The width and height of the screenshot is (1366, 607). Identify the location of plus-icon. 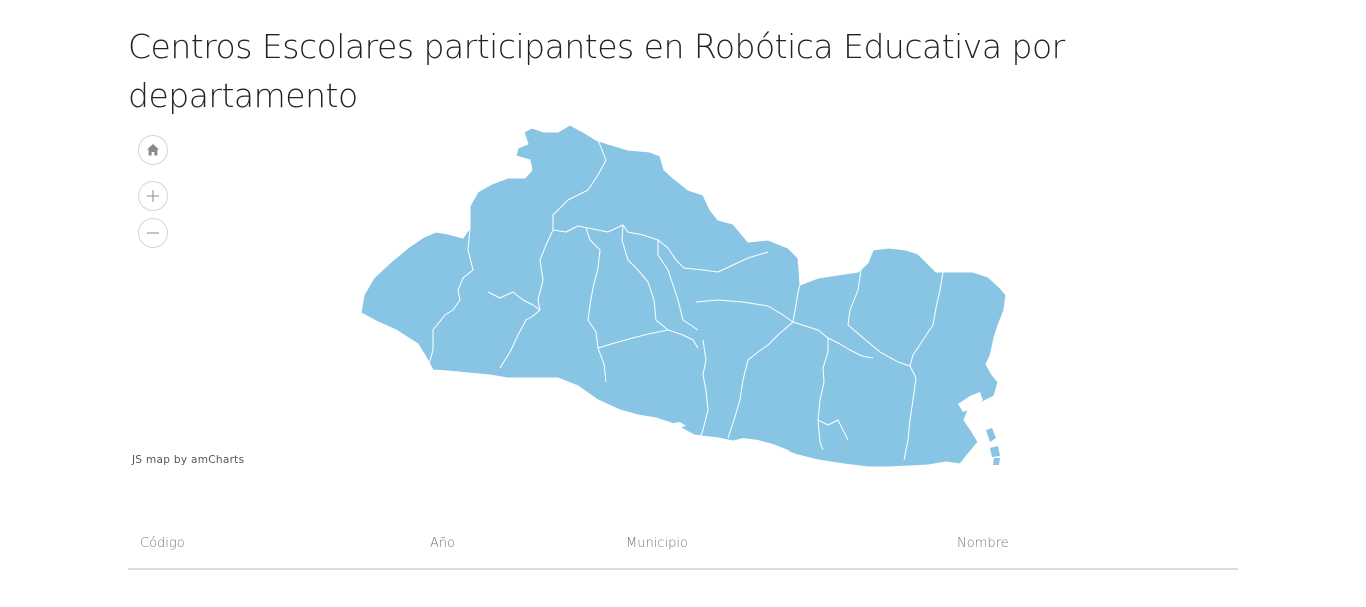
(153, 196).